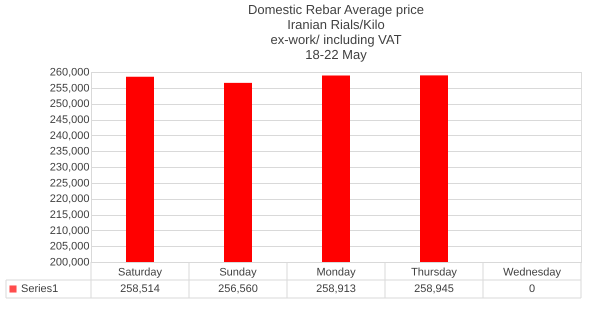 The height and width of the screenshot is (328, 606). What do you see at coordinates (532, 289) in the screenshot?
I see `text: 0` at bounding box center [532, 289].